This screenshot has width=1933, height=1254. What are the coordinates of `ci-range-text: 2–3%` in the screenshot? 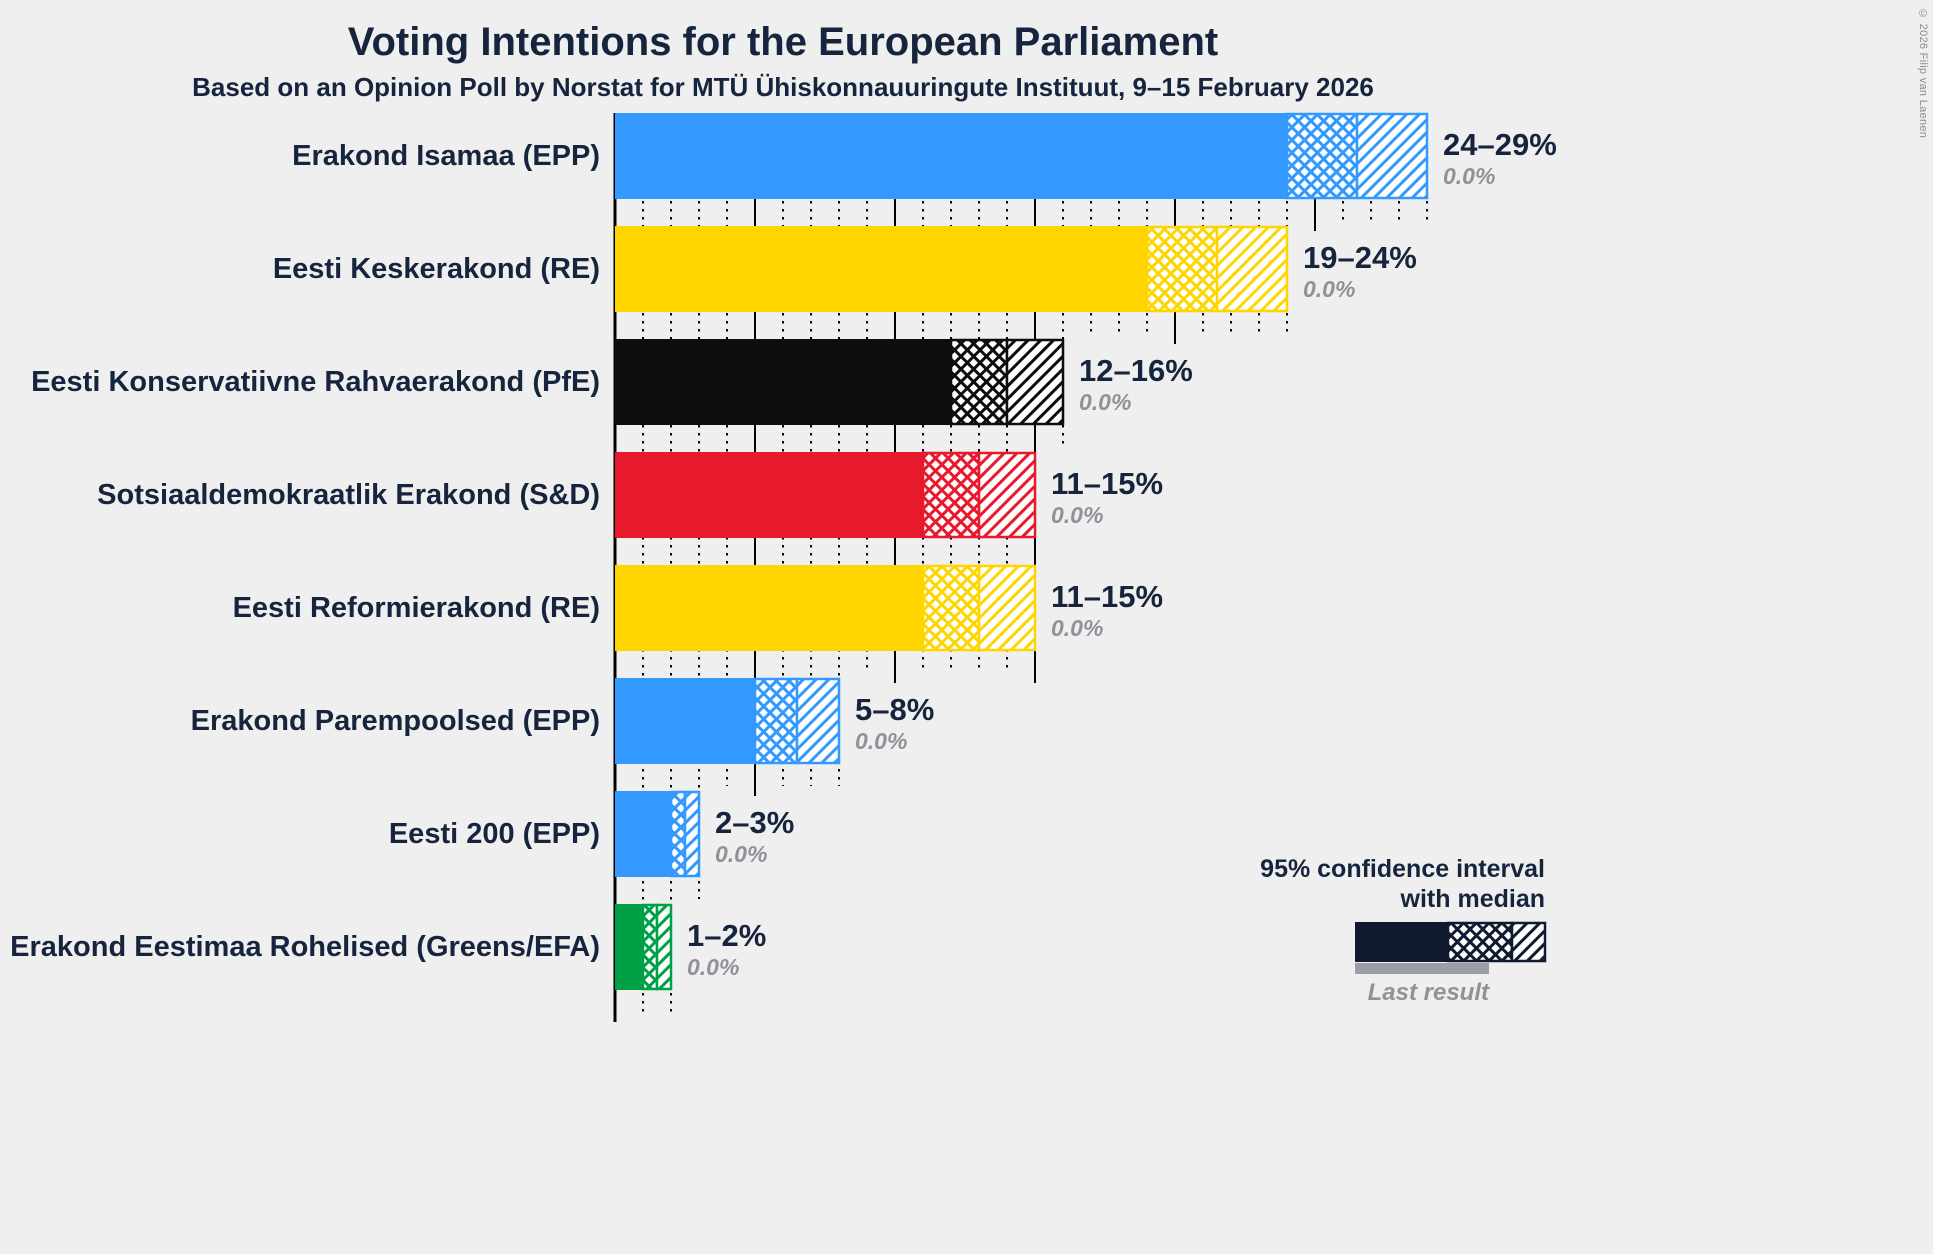 It's located at (755, 822).